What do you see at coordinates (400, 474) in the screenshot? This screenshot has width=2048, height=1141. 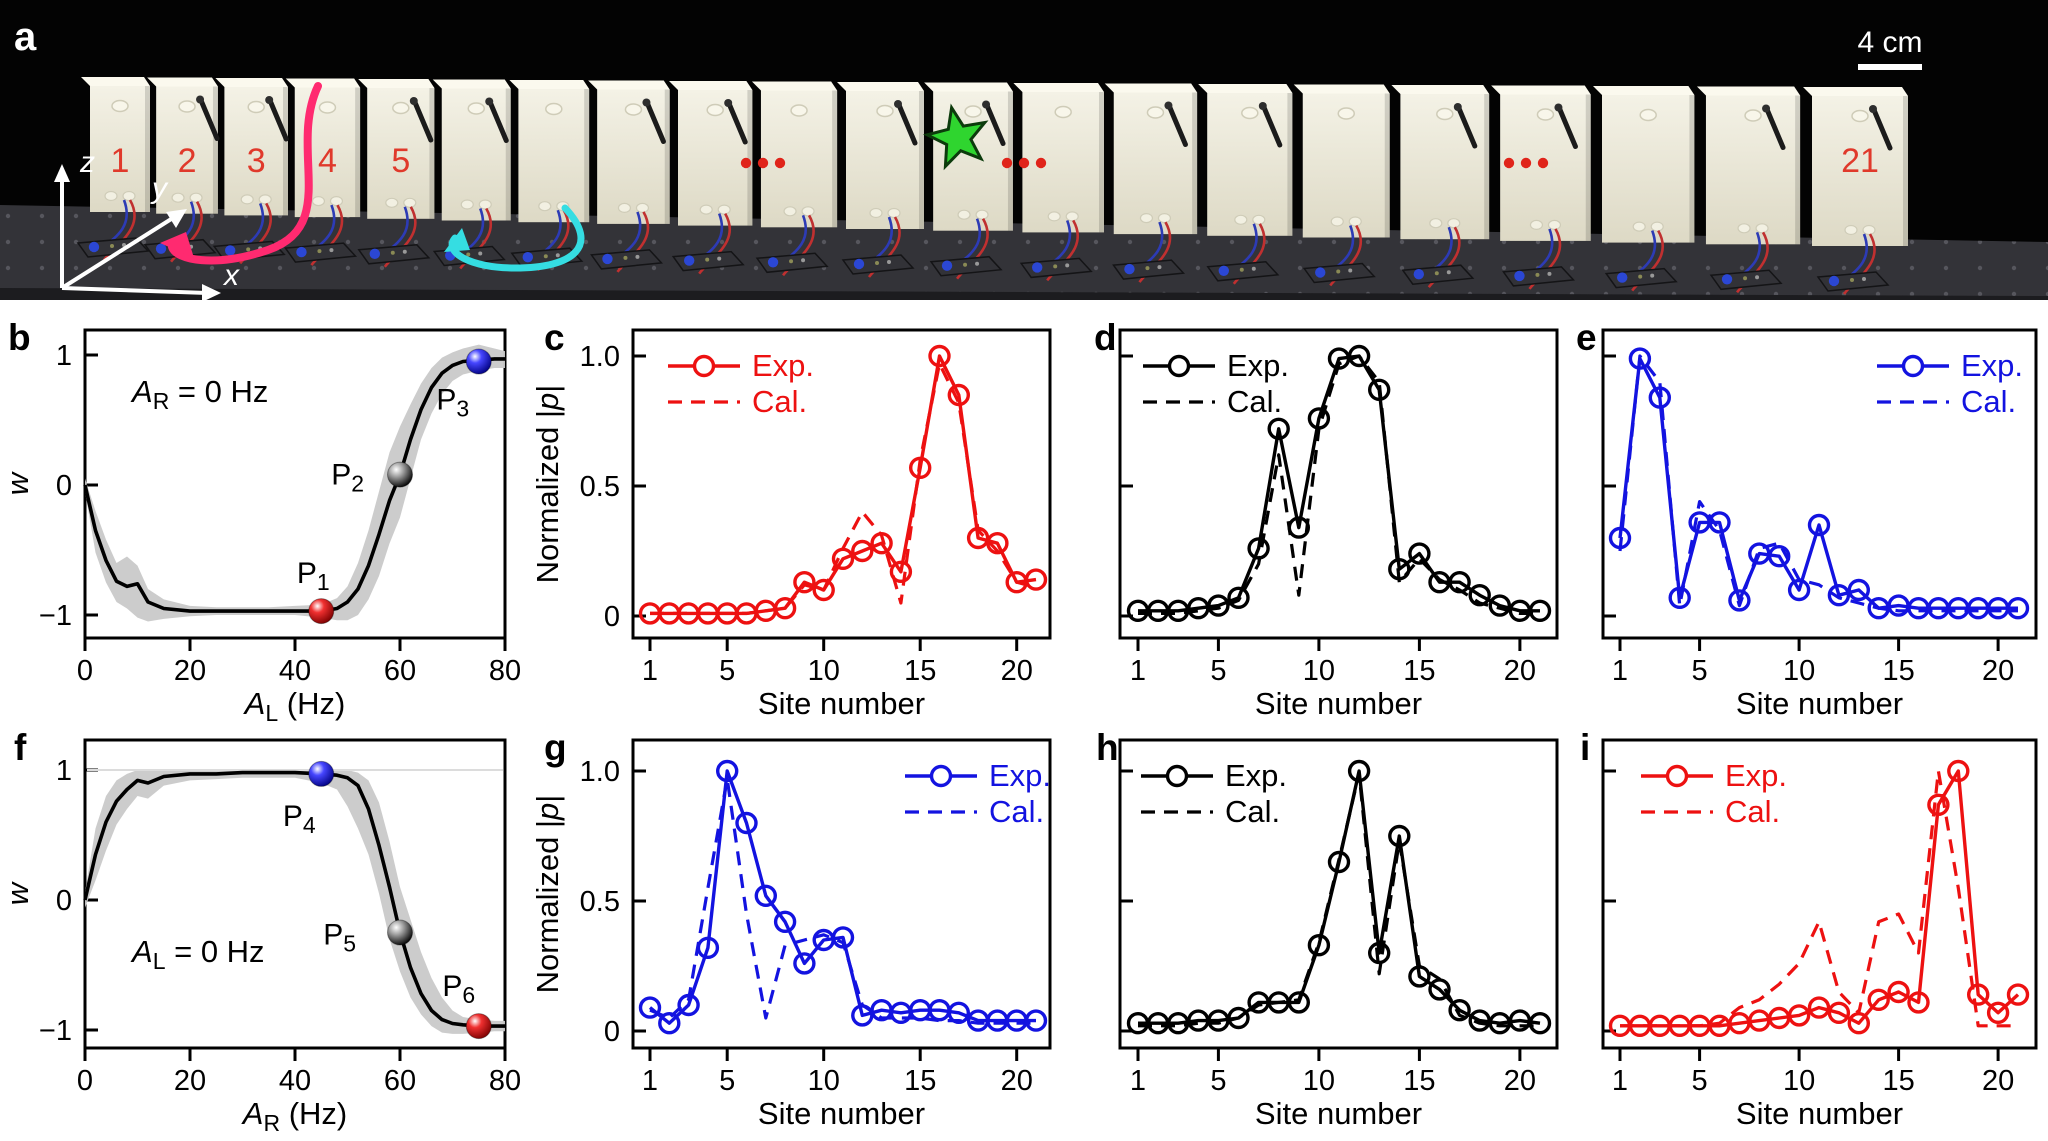 I see `marker-ball-P2` at bounding box center [400, 474].